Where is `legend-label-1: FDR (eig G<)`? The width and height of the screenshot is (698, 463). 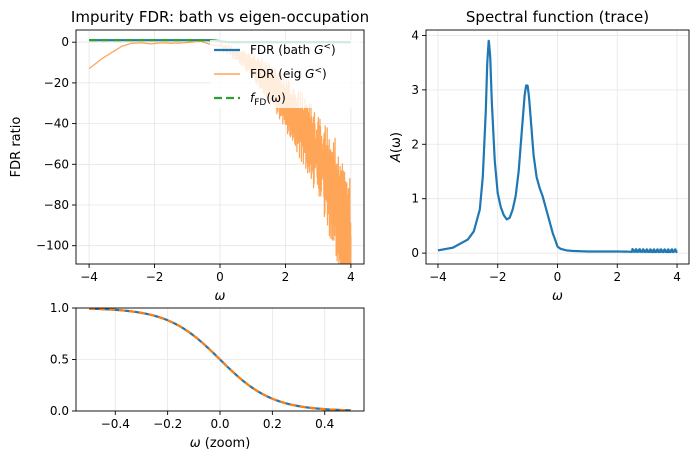
legend-label-1: FDR (eig G<) is located at coordinates (288, 73).